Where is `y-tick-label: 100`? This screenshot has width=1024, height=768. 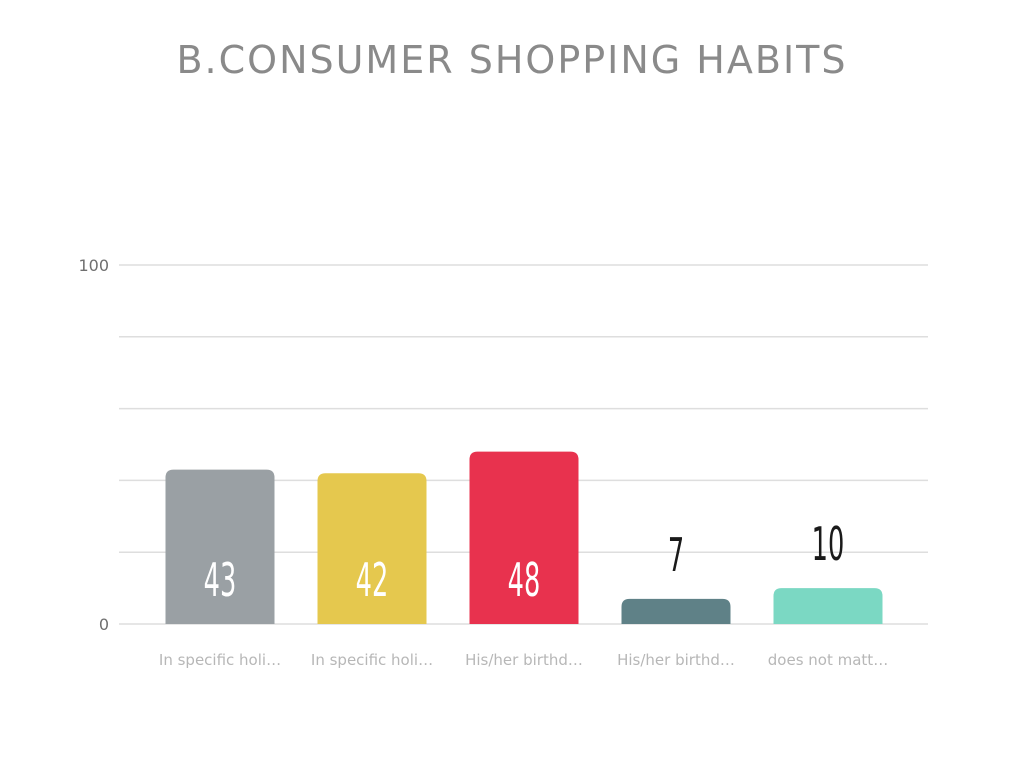
y-tick-label: 100 is located at coordinates (93, 265).